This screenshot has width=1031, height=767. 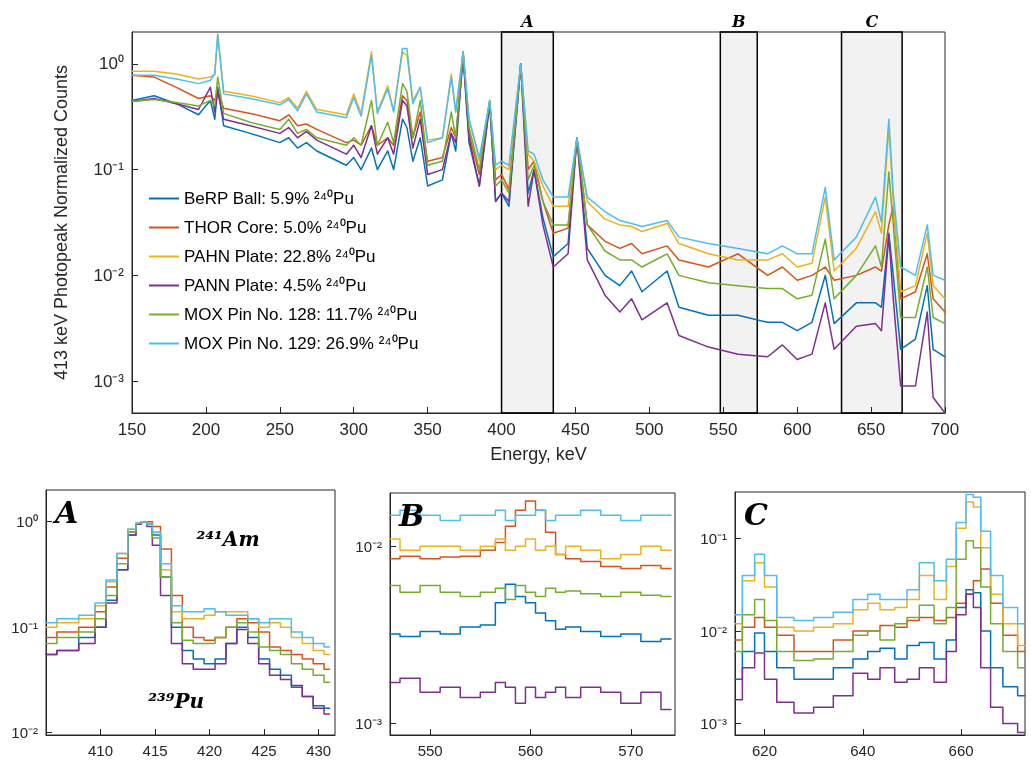 What do you see at coordinates (863, 750) in the screenshot?
I see `x-tick-label: 640` at bounding box center [863, 750].